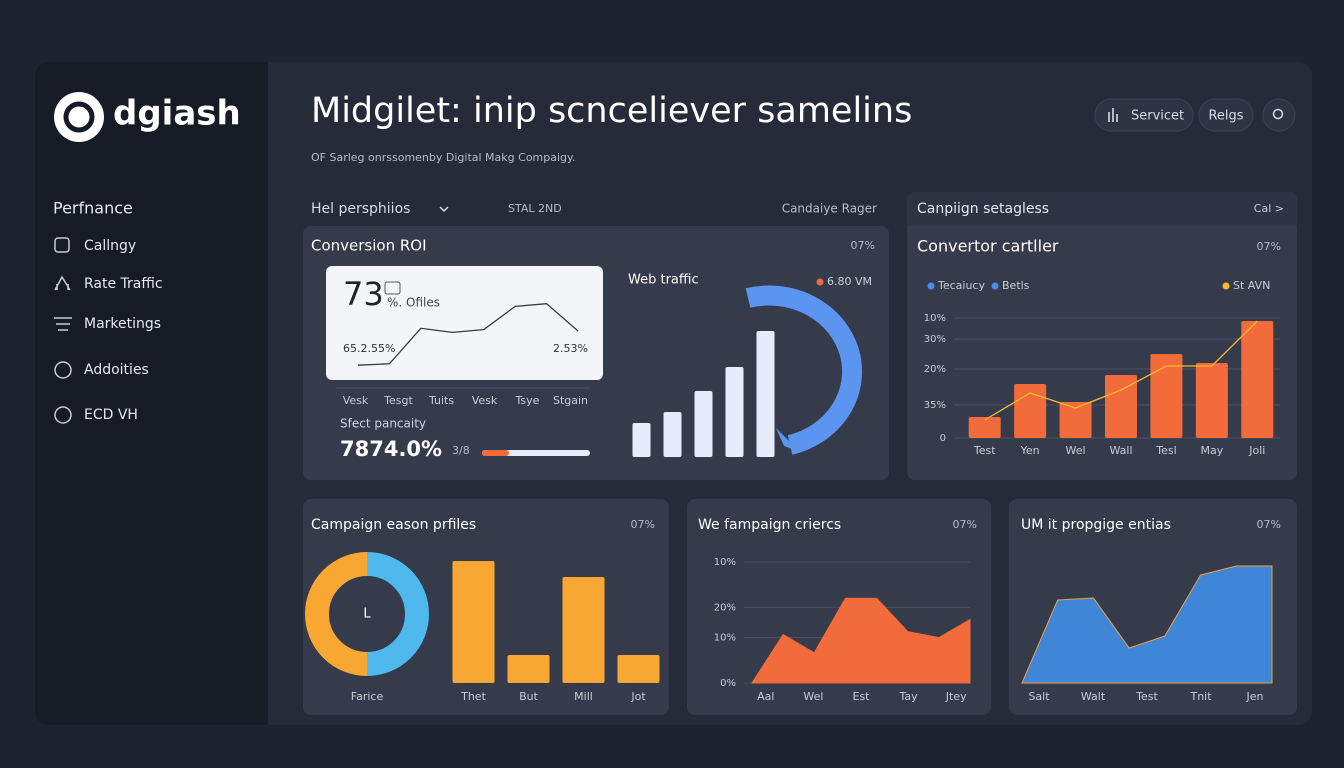 The width and height of the screenshot is (1344, 768). I want to click on x-tick-label: Salt, so click(1039, 696).